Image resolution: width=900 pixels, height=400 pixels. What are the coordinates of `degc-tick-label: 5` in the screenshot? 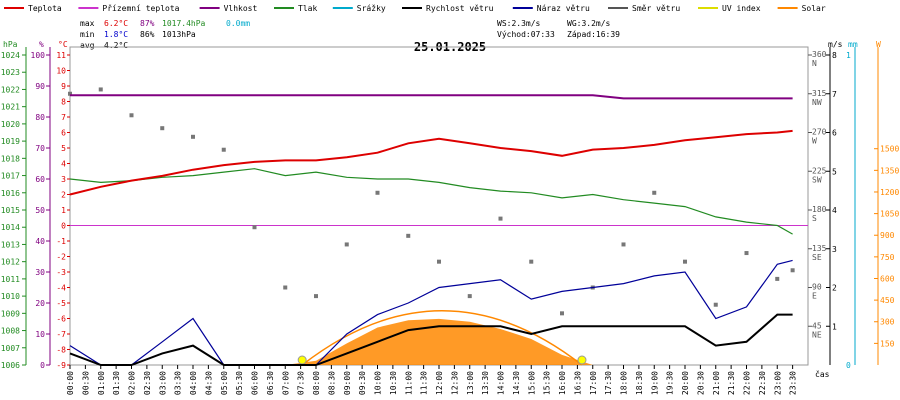 It's located at (63, 148).